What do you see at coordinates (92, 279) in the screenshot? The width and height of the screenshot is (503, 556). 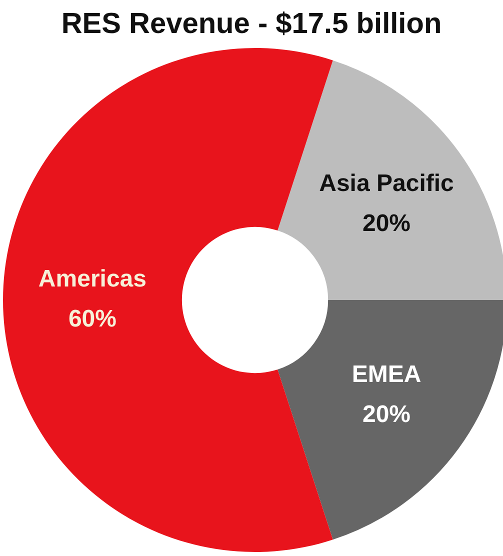 I see `slice-label: Americas` at bounding box center [92, 279].